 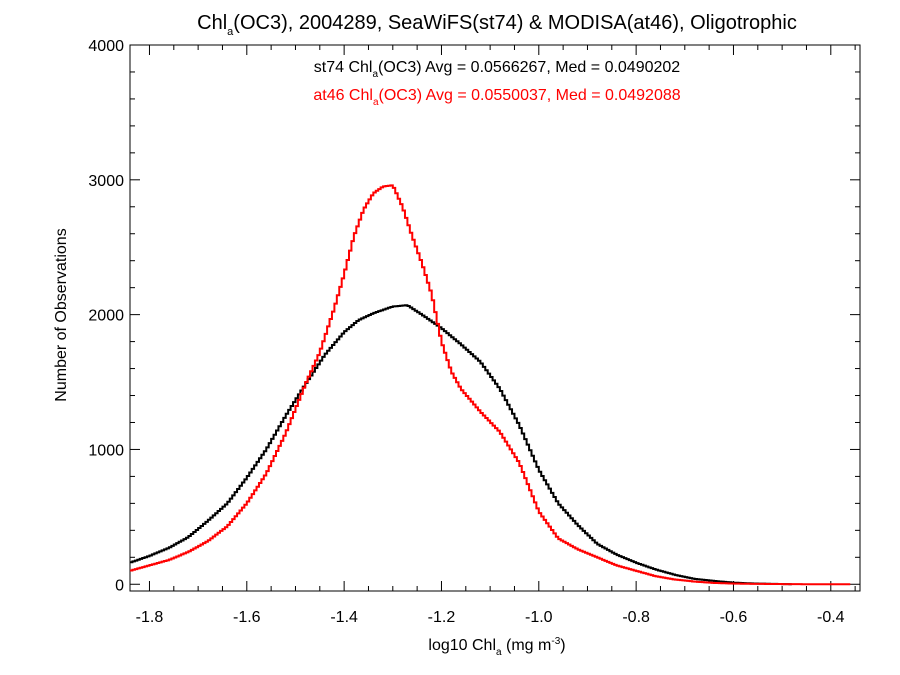 I want to click on annotation-st74-pre: st74 Chl, so click(x=343, y=67).